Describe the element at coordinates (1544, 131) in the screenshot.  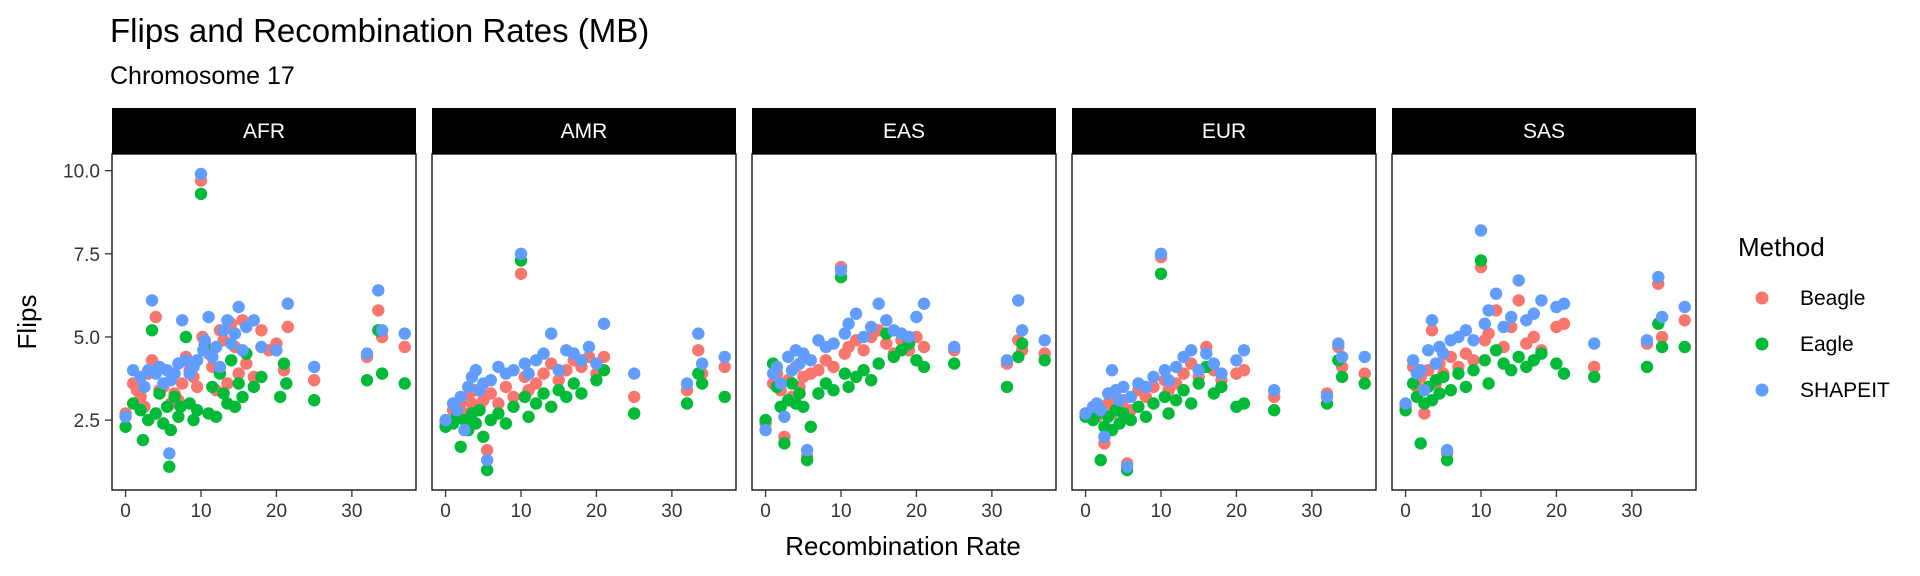
I see `strip-label: SAS` at that location.